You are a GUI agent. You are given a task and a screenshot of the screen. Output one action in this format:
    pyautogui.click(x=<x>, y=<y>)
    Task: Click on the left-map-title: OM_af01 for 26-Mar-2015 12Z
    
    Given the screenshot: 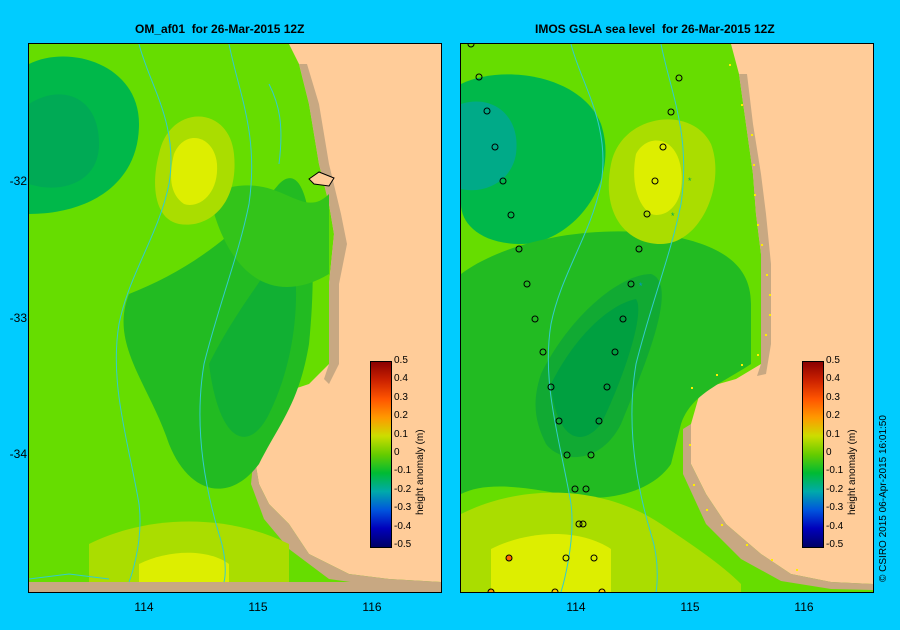 What is the action you would take?
    pyautogui.click(x=220, y=29)
    